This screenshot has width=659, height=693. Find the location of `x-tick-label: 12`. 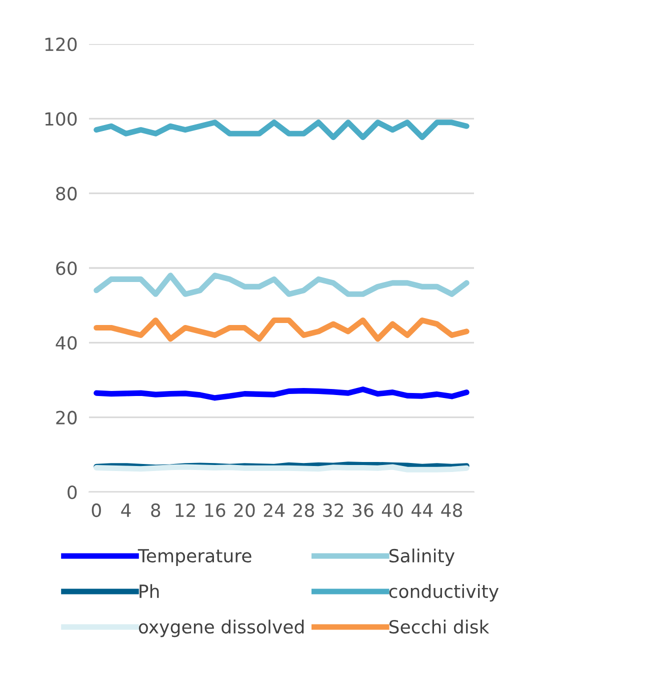

x-tick-label: 12 is located at coordinates (185, 510).